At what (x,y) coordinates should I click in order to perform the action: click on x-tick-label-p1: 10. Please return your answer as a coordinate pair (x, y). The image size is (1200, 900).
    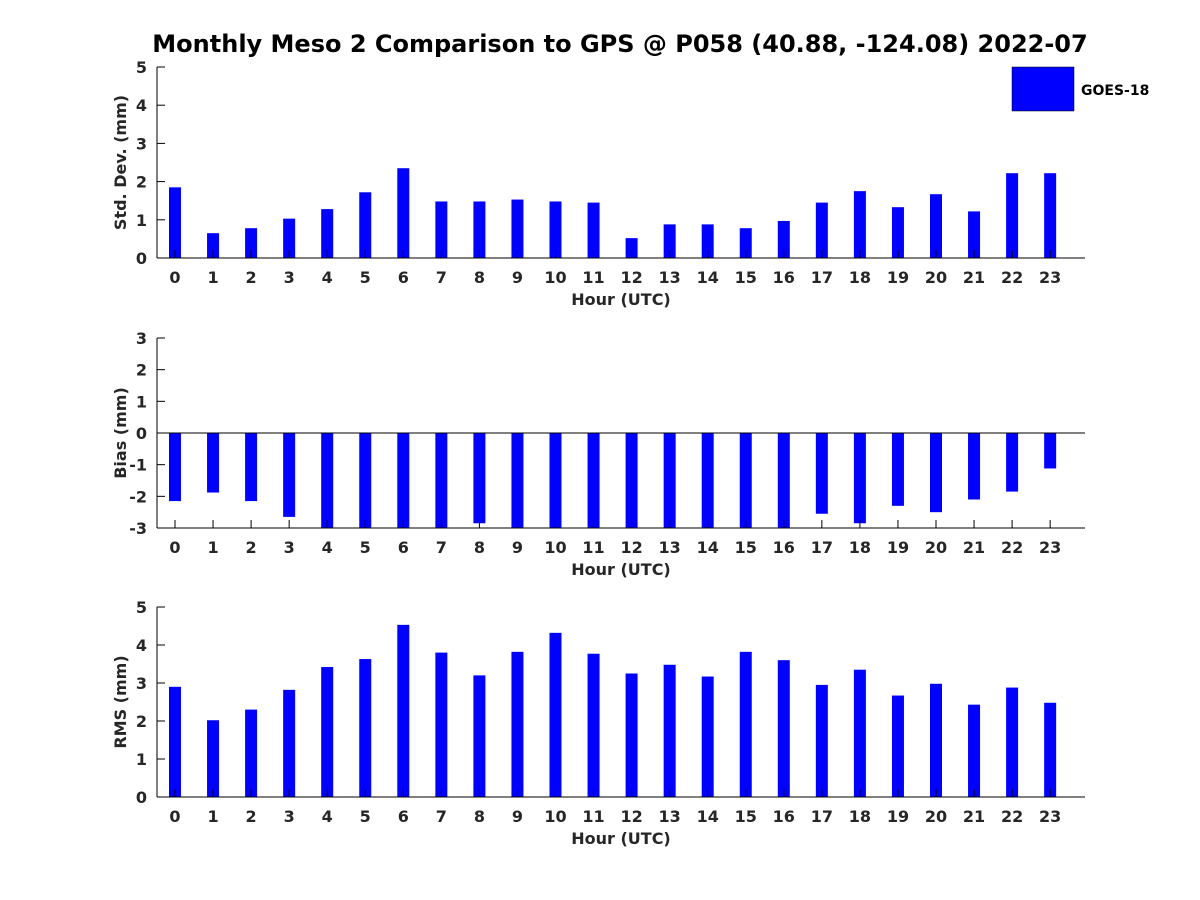
    Looking at the image, I should click on (555, 277).